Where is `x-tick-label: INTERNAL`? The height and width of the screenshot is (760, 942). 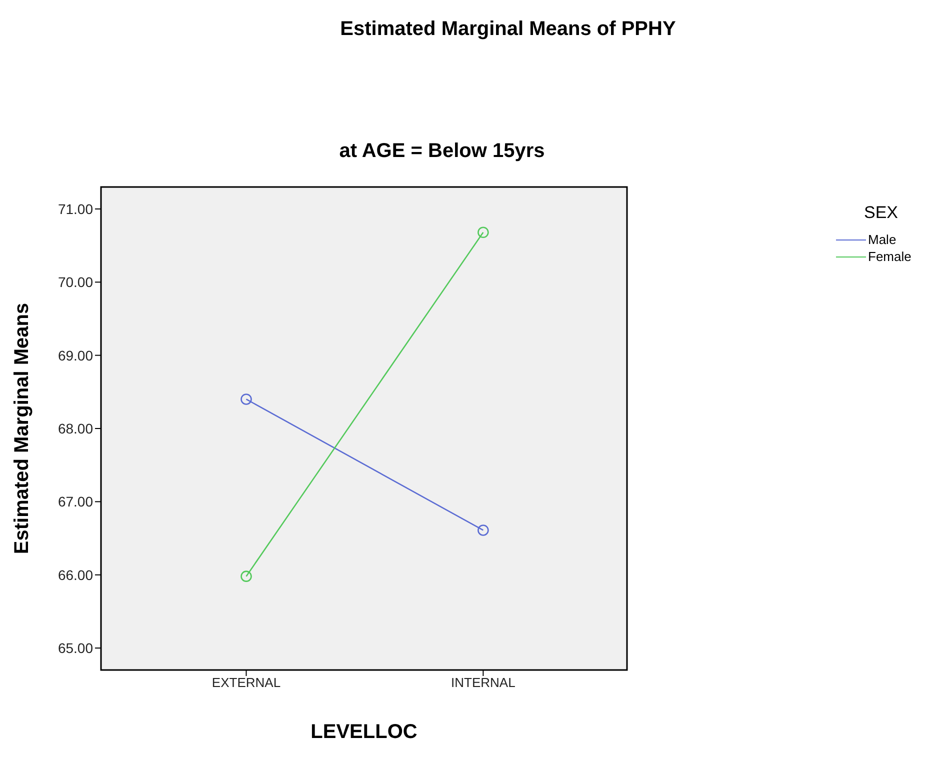 x-tick-label: INTERNAL is located at coordinates (483, 682).